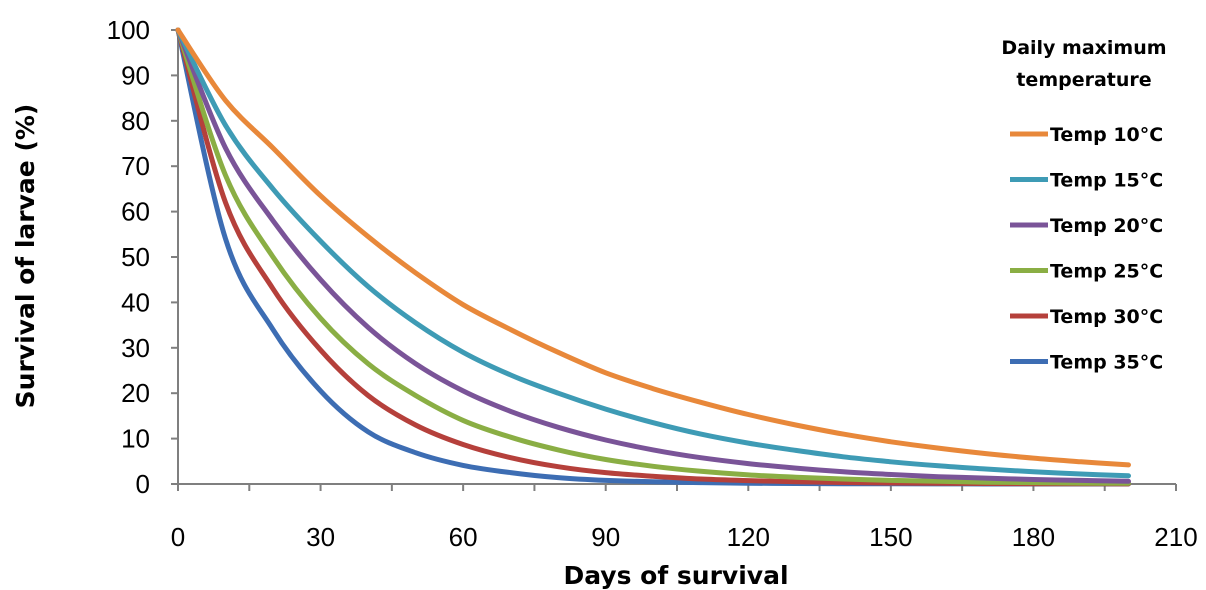  I want to click on legend-title-line-1: Daily maximum, so click(1083, 48).